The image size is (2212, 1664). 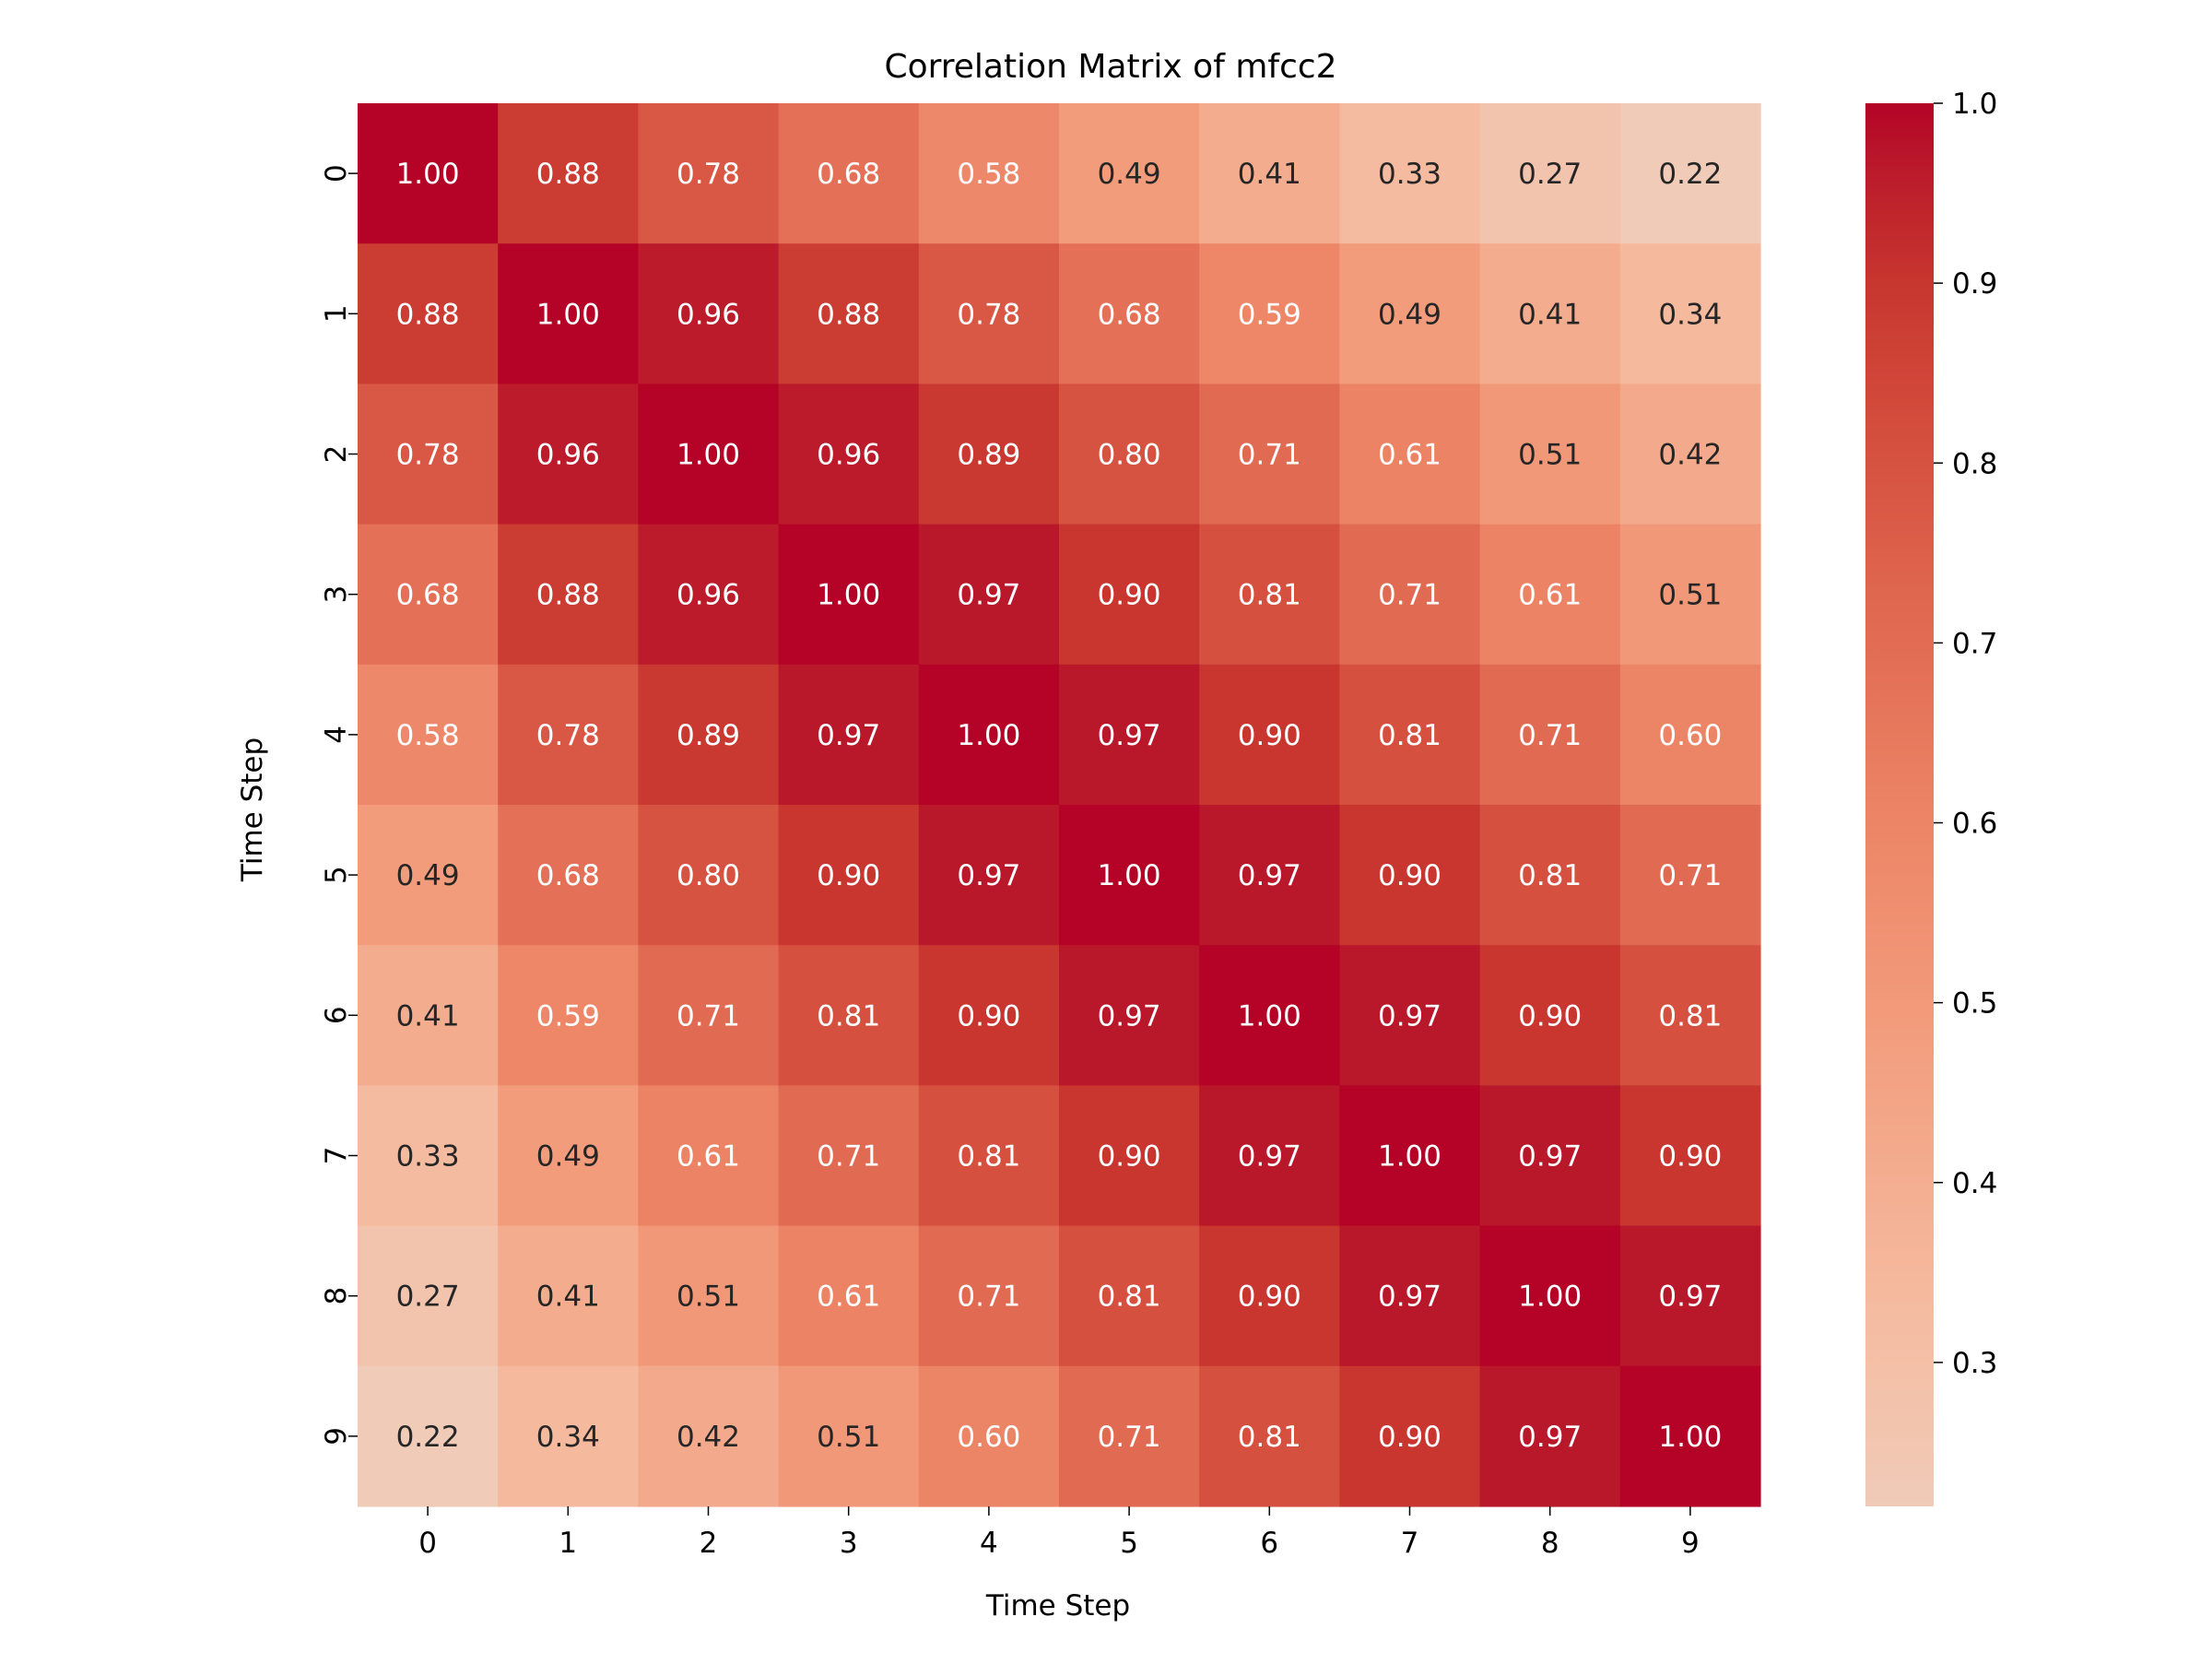 What do you see at coordinates (336, 735) in the screenshot?
I see `y-tick-label: 4` at bounding box center [336, 735].